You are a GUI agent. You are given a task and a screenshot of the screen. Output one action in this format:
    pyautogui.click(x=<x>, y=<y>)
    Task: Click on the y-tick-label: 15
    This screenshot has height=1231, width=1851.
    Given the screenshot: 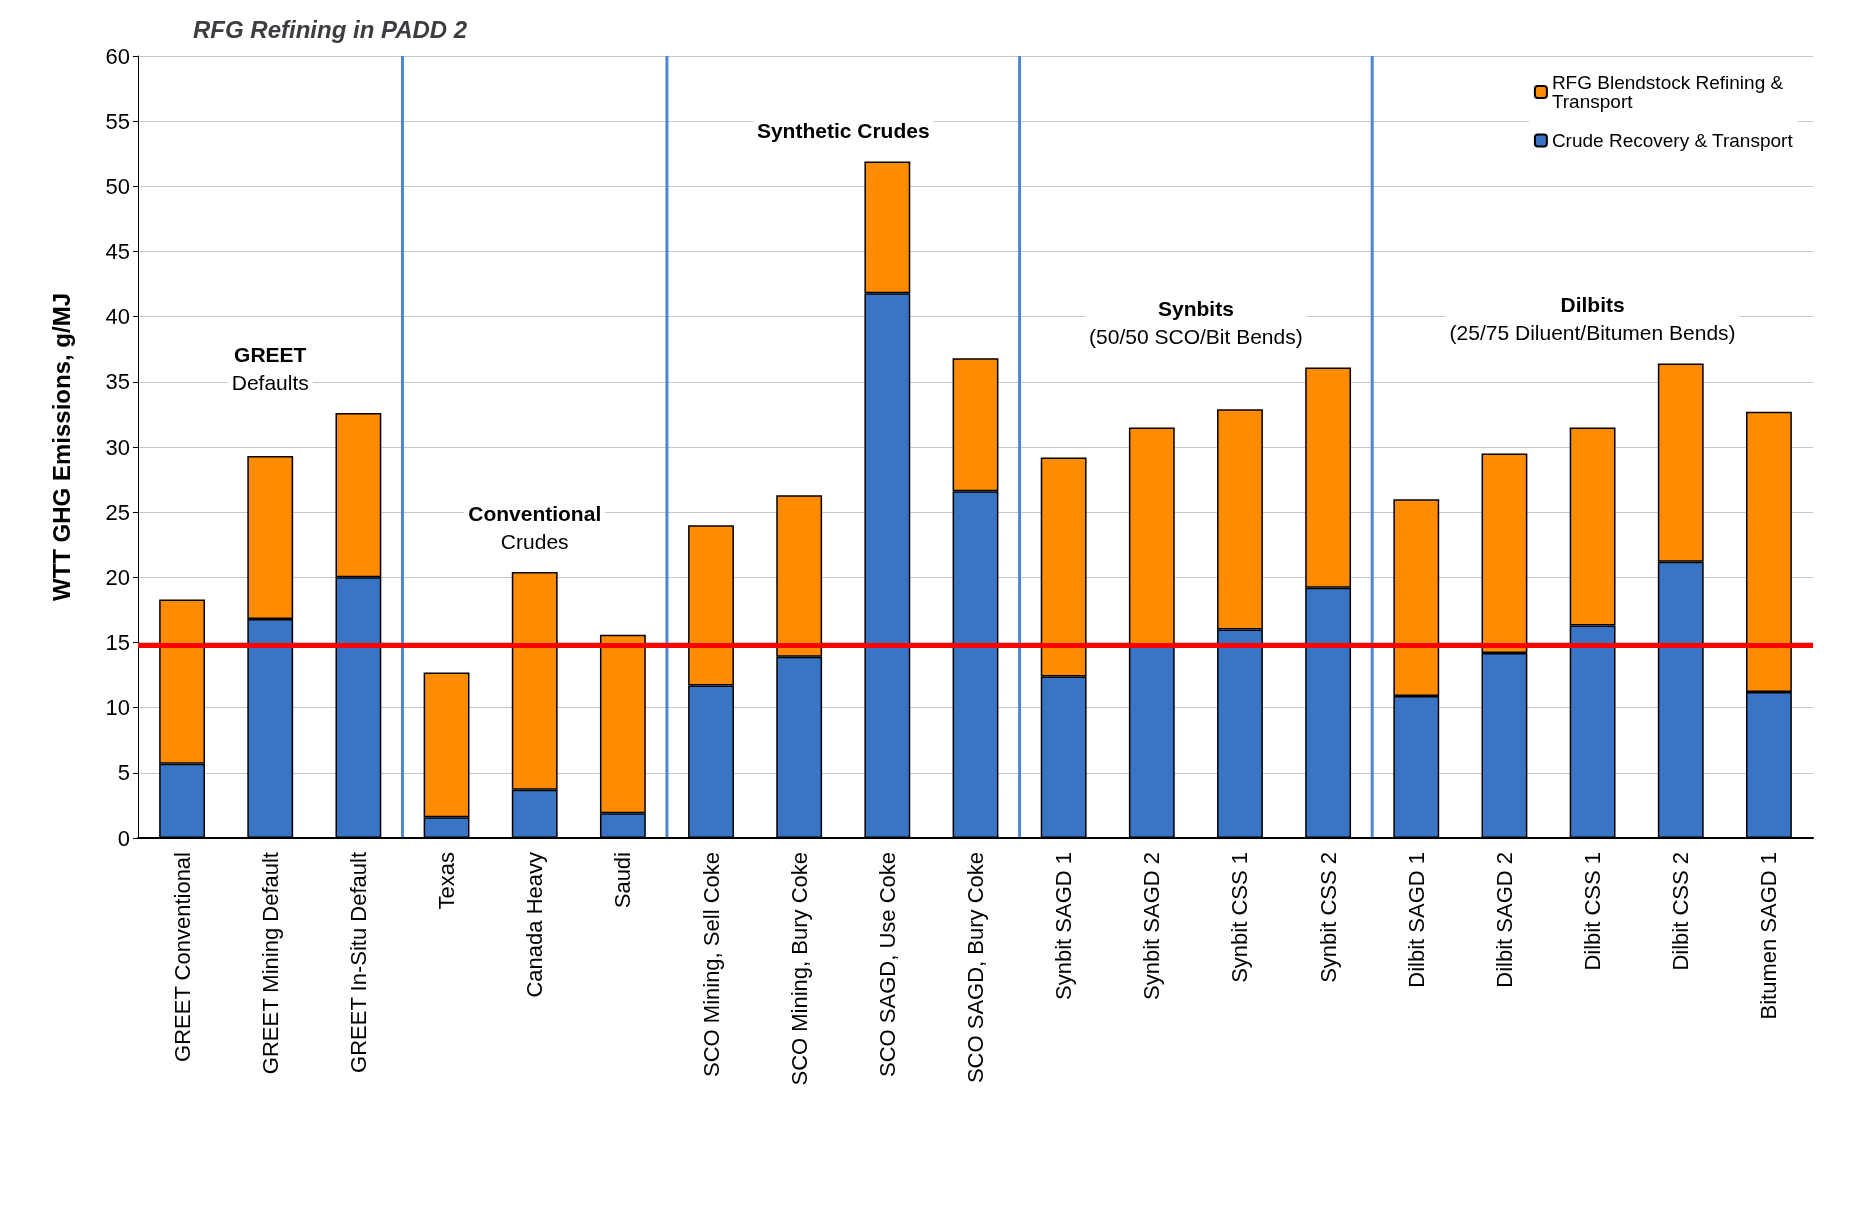 What is the action you would take?
    pyautogui.click(x=117, y=642)
    